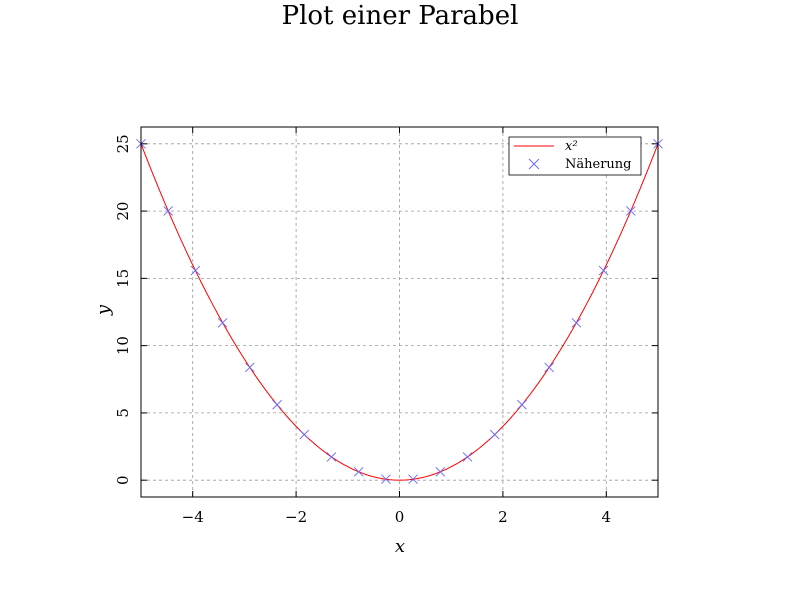 This screenshot has width=800, height=600. I want to click on x-axis-label: x, so click(400, 546).